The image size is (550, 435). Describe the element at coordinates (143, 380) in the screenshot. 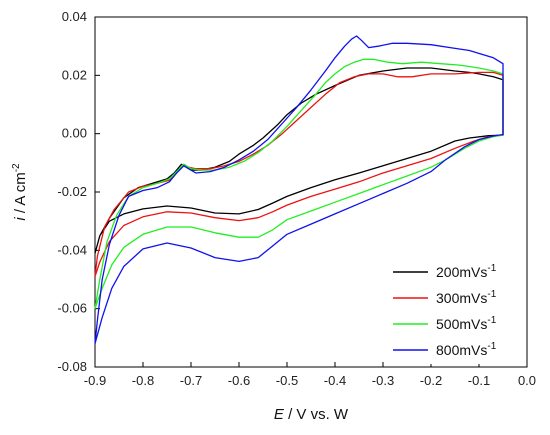

I see `x-tick-label: -0.8` at that location.